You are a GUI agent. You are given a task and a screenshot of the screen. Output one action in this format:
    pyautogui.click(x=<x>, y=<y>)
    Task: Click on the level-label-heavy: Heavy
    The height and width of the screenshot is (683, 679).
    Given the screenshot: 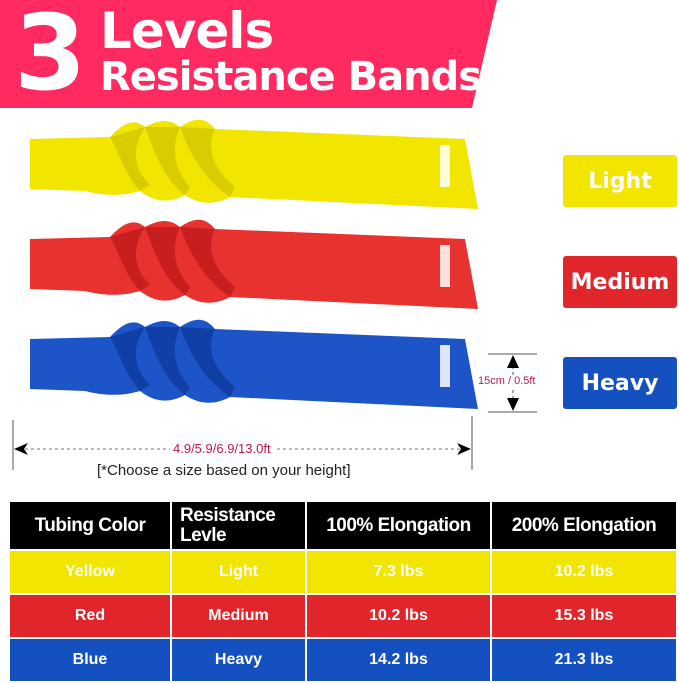 What is the action you would take?
    pyautogui.click(x=620, y=383)
    